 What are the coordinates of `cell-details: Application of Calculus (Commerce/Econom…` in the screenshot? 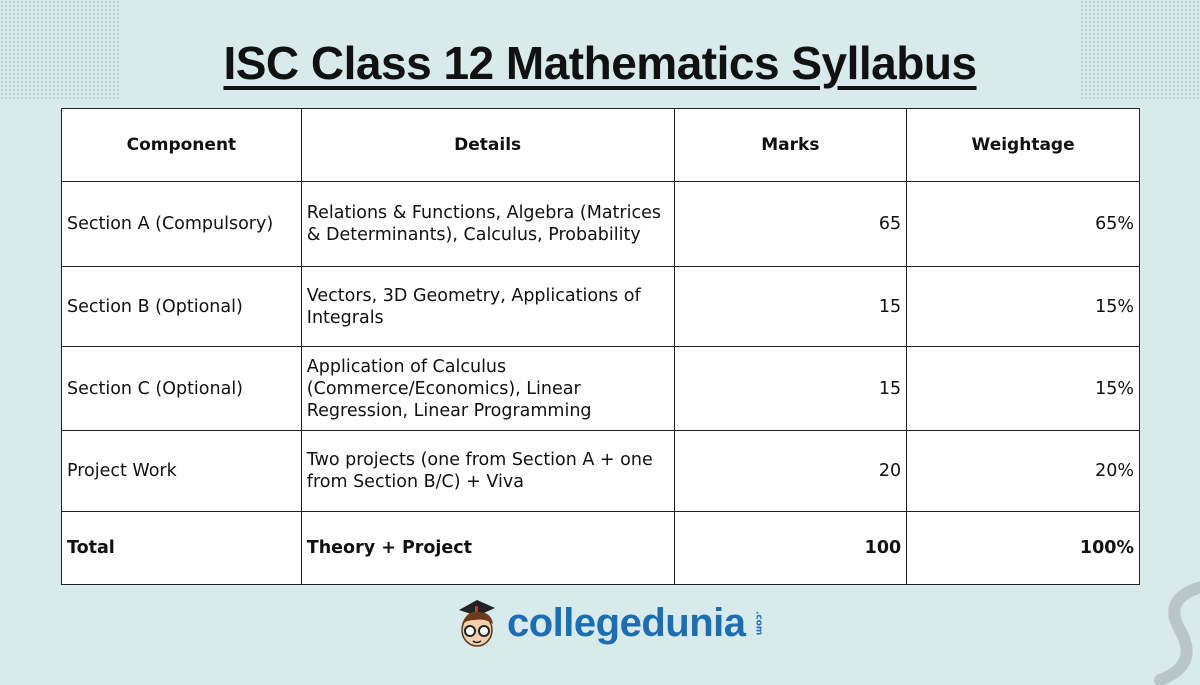 It's located at (487, 388).